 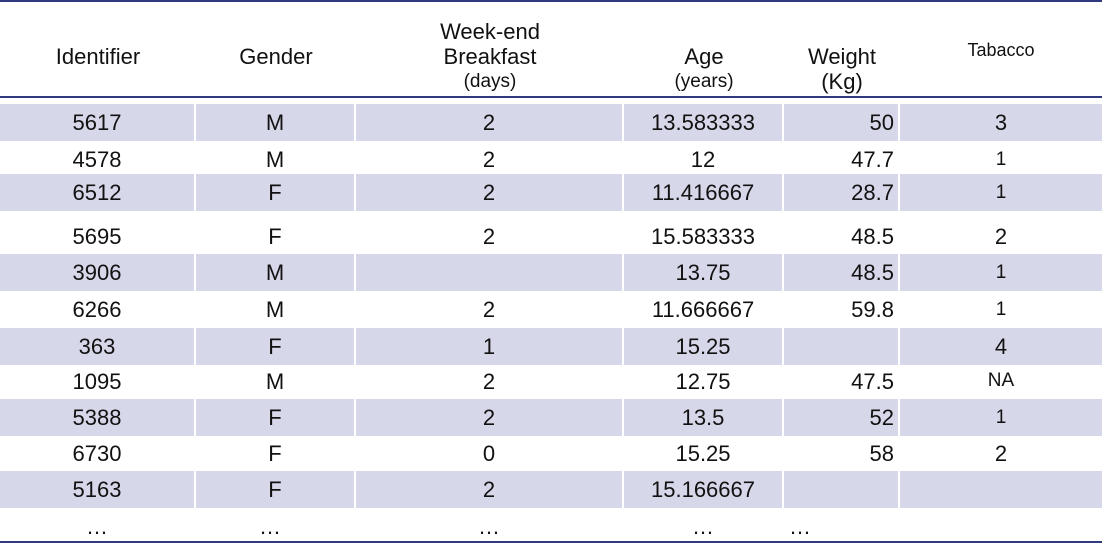 What do you see at coordinates (1001, 380) in the screenshot?
I see `cell-tobacco: NA` at bounding box center [1001, 380].